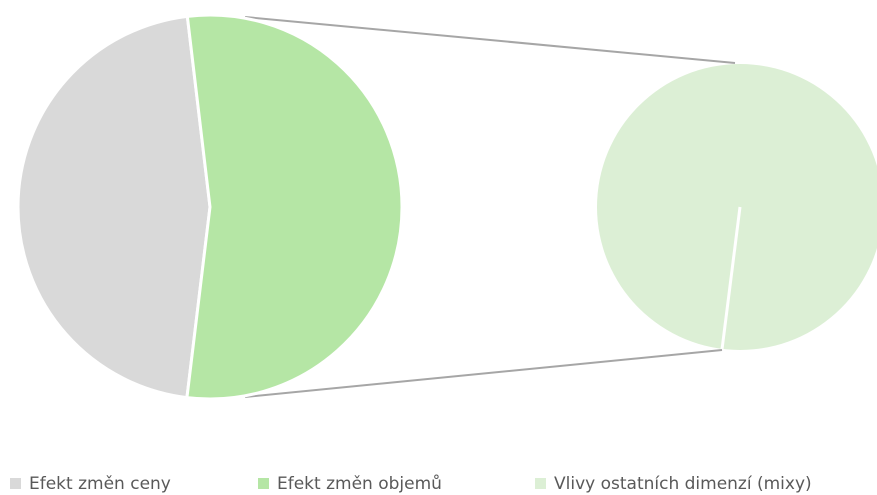 This screenshot has width=877, height=495. What do you see at coordinates (683, 484) in the screenshot?
I see `legend-label: Vlivy ostatních dimenzí (mixy)` at bounding box center [683, 484].